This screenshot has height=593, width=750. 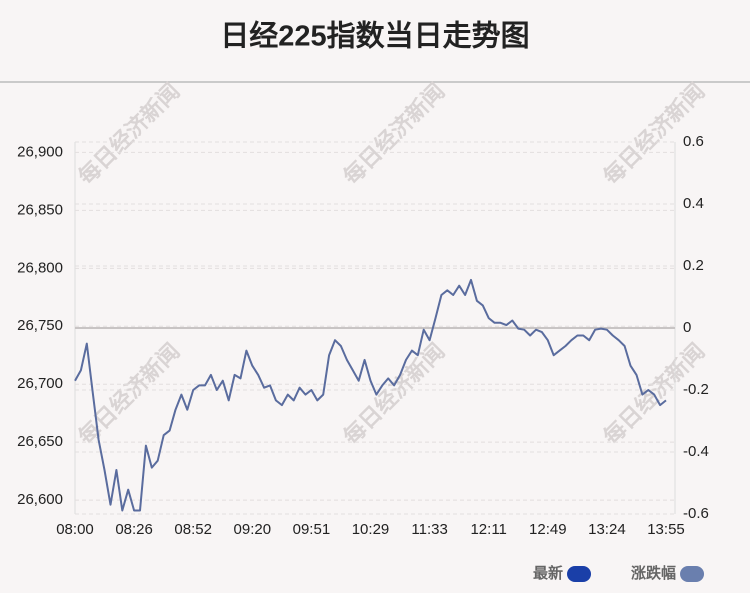 What do you see at coordinates (371, 529) in the screenshot?
I see `x-tick-label: 10:29` at bounding box center [371, 529].